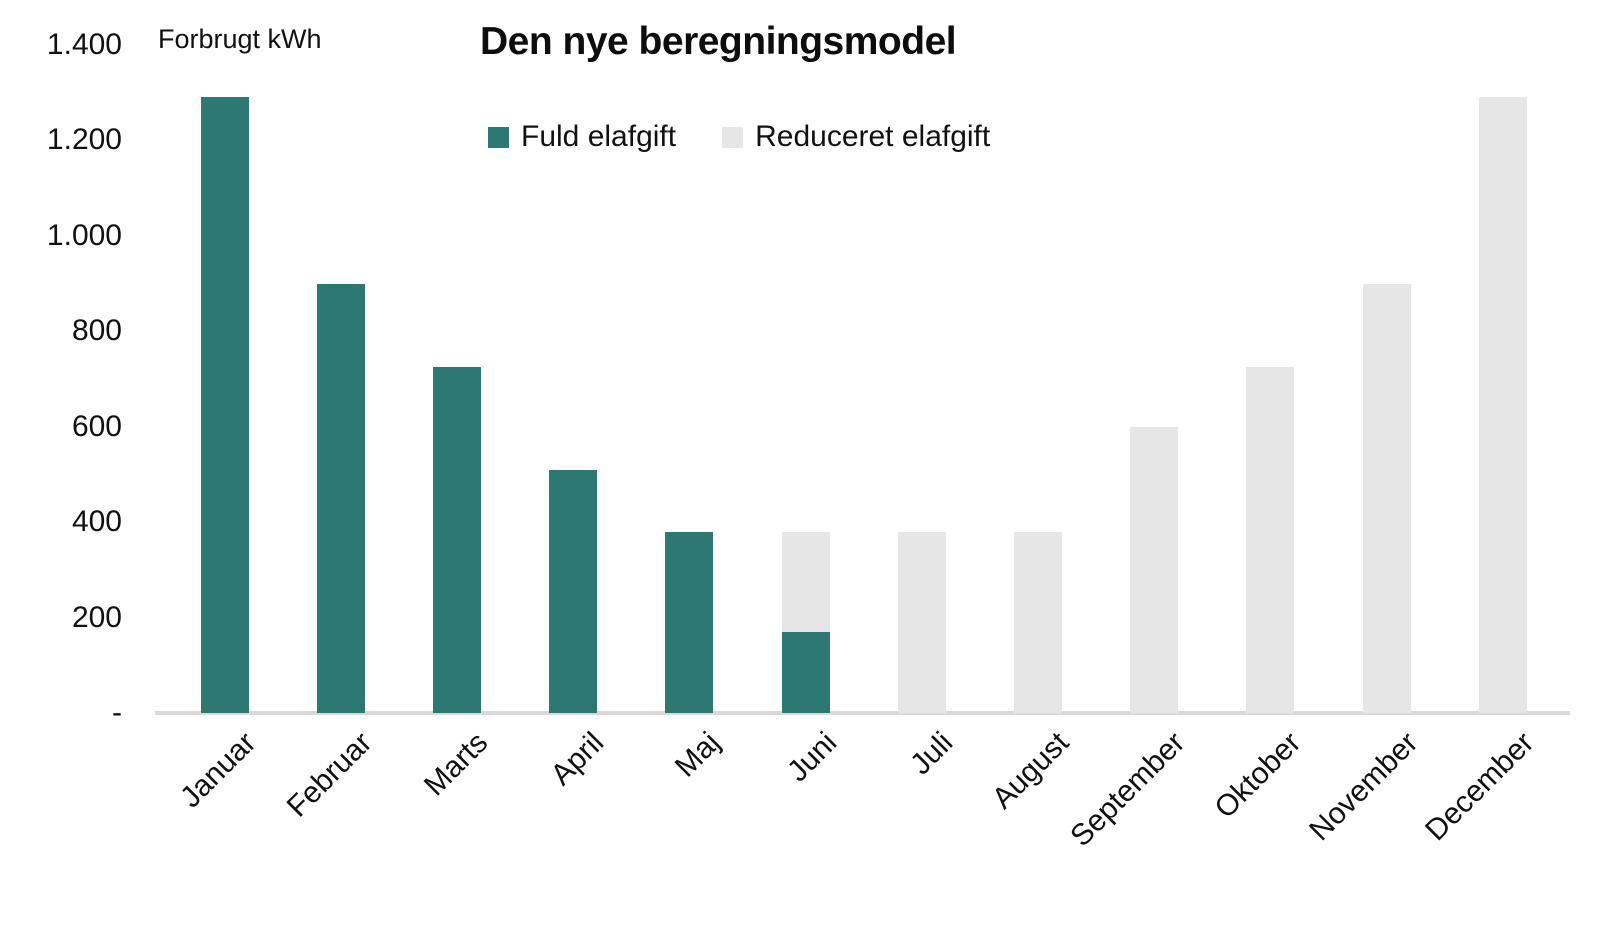 The image size is (1600, 927). I want to click on x-tick-label-marts: Marts, so click(456, 764).